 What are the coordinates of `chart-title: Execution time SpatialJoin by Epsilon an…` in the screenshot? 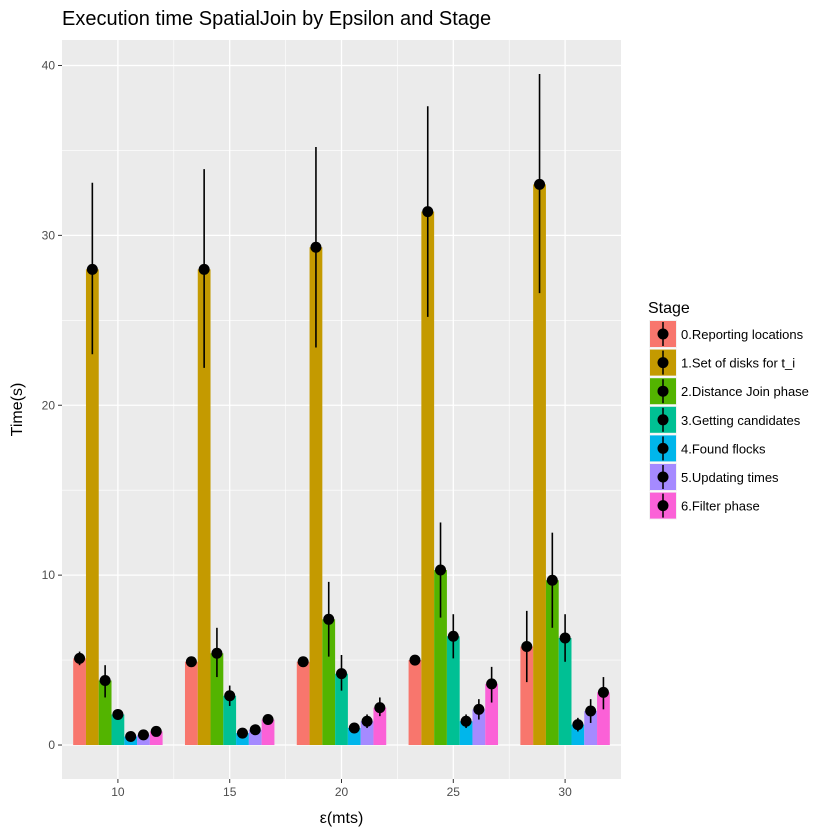 It's located at (276, 19).